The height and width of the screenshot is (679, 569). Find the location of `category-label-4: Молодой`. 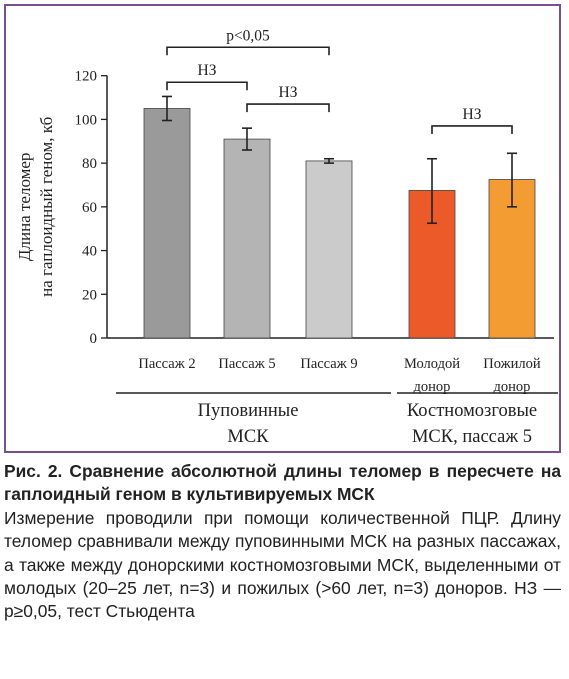

category-label-4: Молодой is located at coordinates (432, 364).